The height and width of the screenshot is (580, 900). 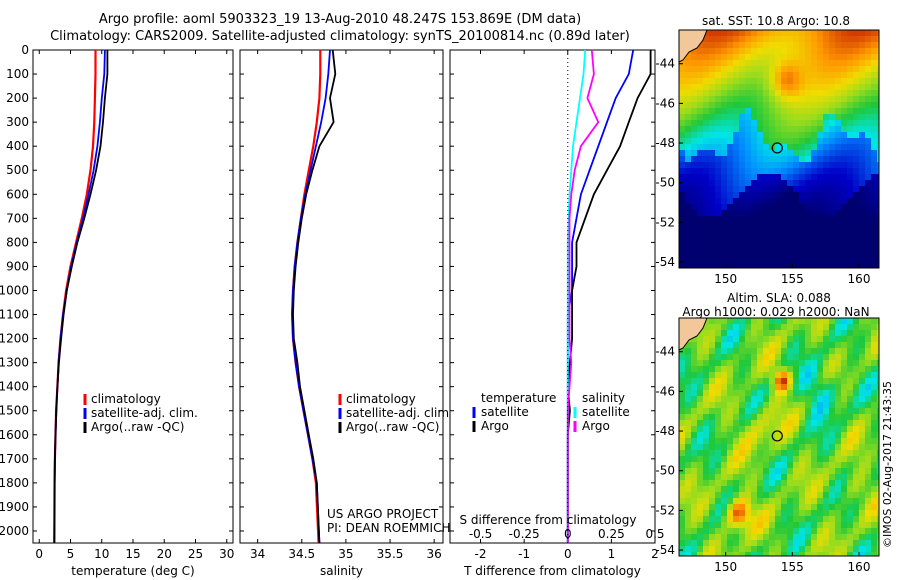 I want to click on legend-title-salinity: salinity, so click(x=603, y=398).